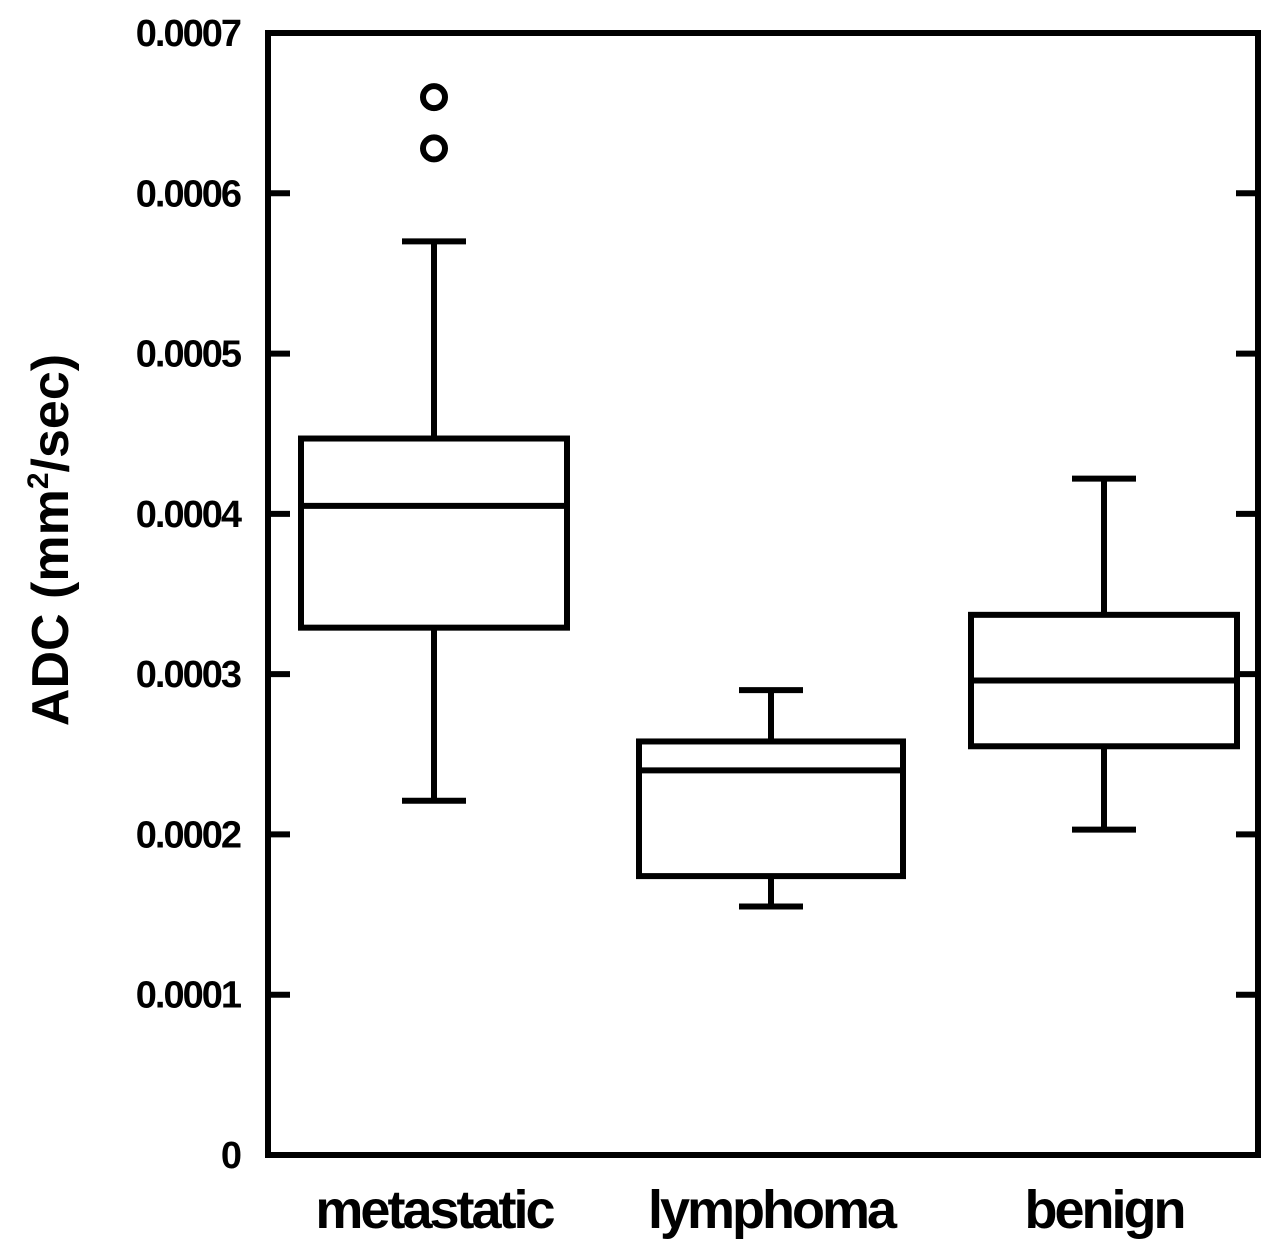 This screenshot has height=1250, width=1280. What do you see at coordinates (51, 607) in the screenshot?
I see `y-axis-title-prefix: ADC (mm` at bounding box center [51, 607].